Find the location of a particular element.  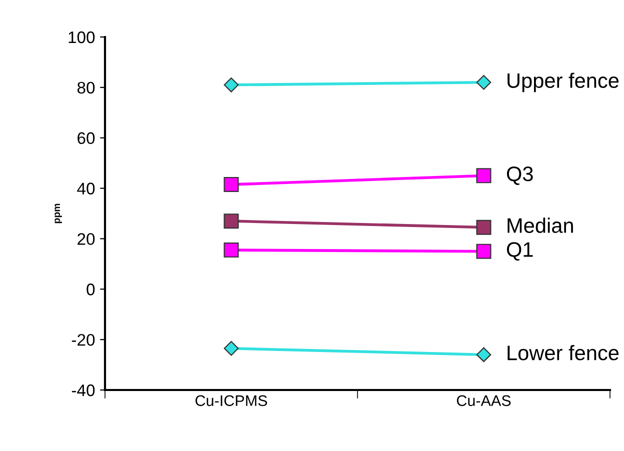

series-label: Median is located at coordinates (540, 225).